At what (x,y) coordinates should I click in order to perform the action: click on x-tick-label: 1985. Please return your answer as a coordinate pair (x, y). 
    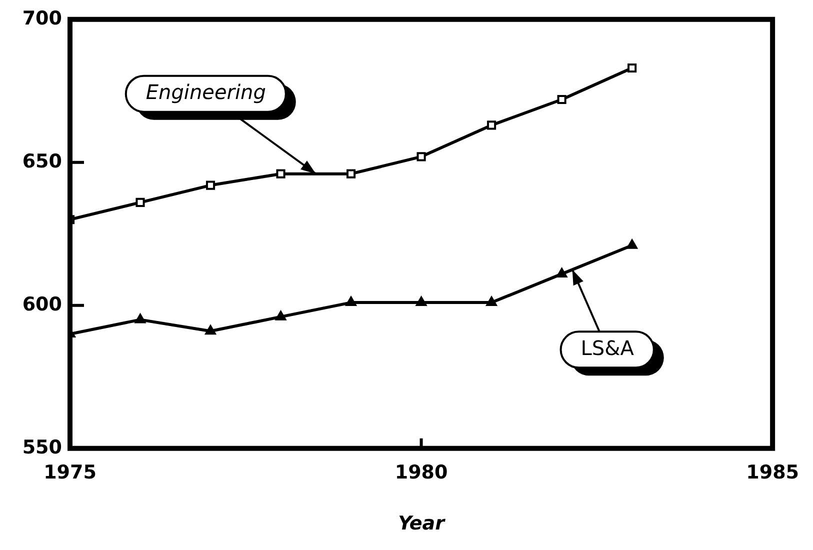
    Looking at the image, I should click on (773, 473).